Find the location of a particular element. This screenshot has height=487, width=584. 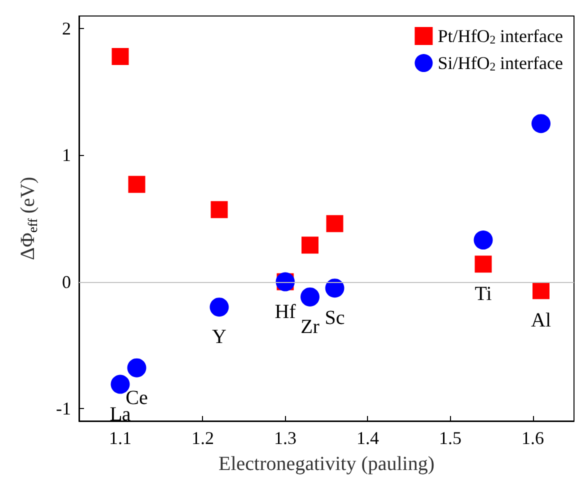

x-tick-label: 1.1 is located at coordinates (120, 438).